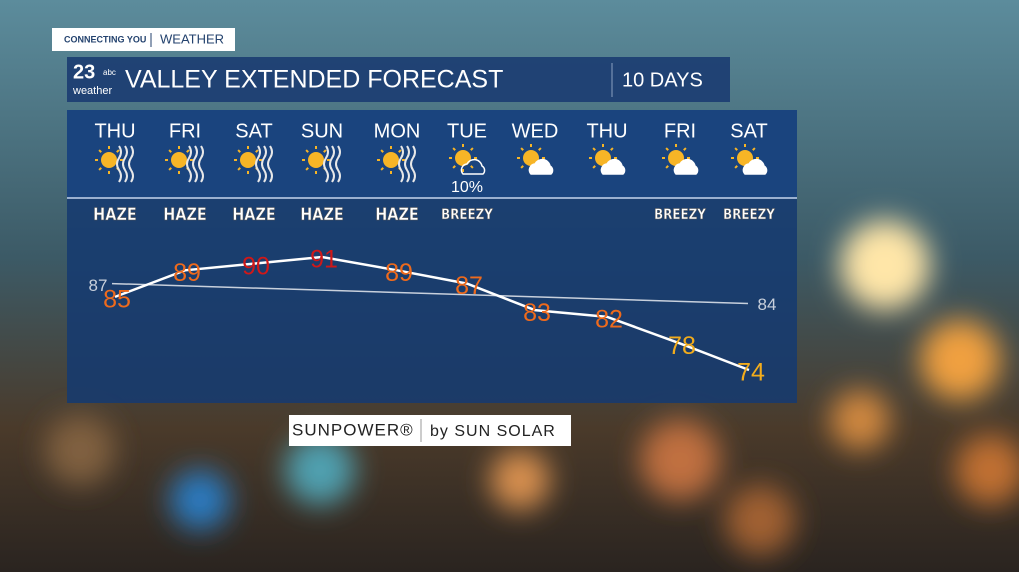  What do you see at coordinates (767, 304) in the screenshot?
I see `normal-end-label: 84` at bounding box center [767, 304].